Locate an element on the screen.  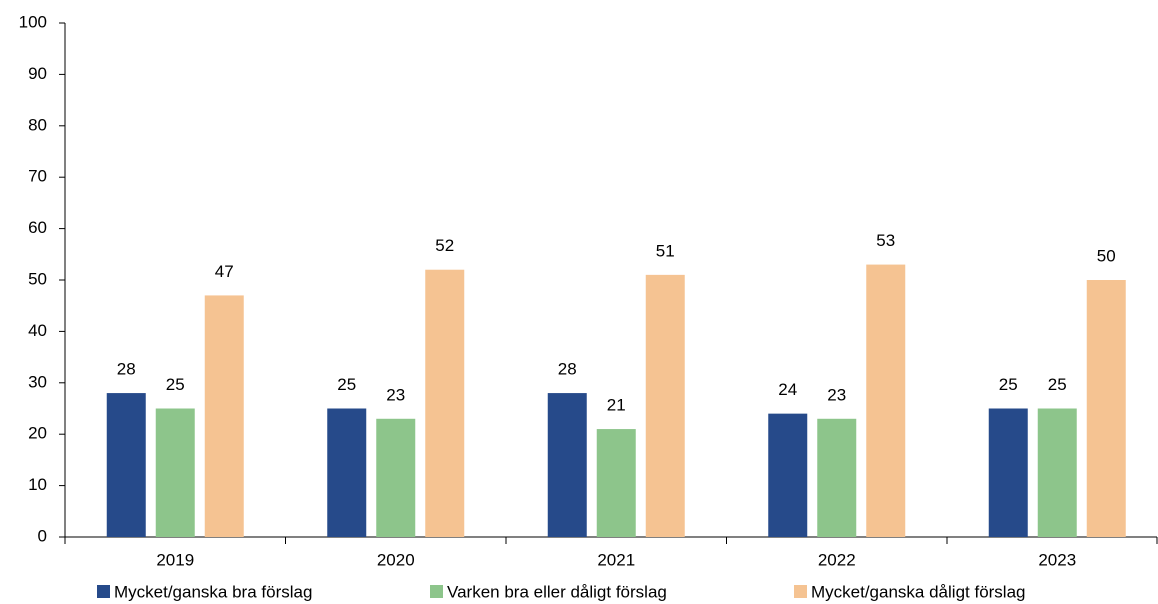
y-tick-label: 80 is located at coordinates (37, 124).